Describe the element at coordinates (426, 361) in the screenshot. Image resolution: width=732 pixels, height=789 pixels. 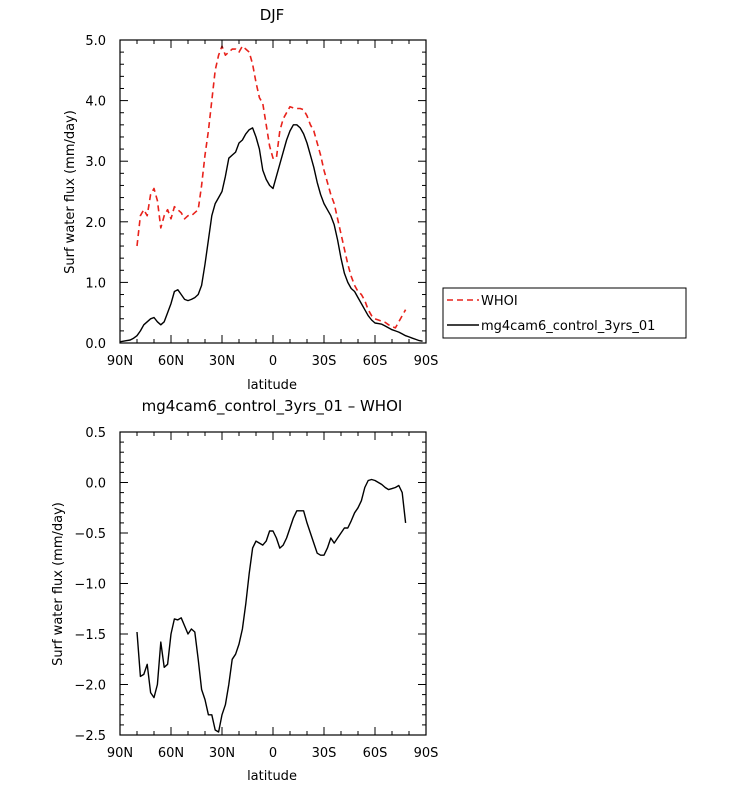
I see `top-x-tick-label: 90S` at that location.